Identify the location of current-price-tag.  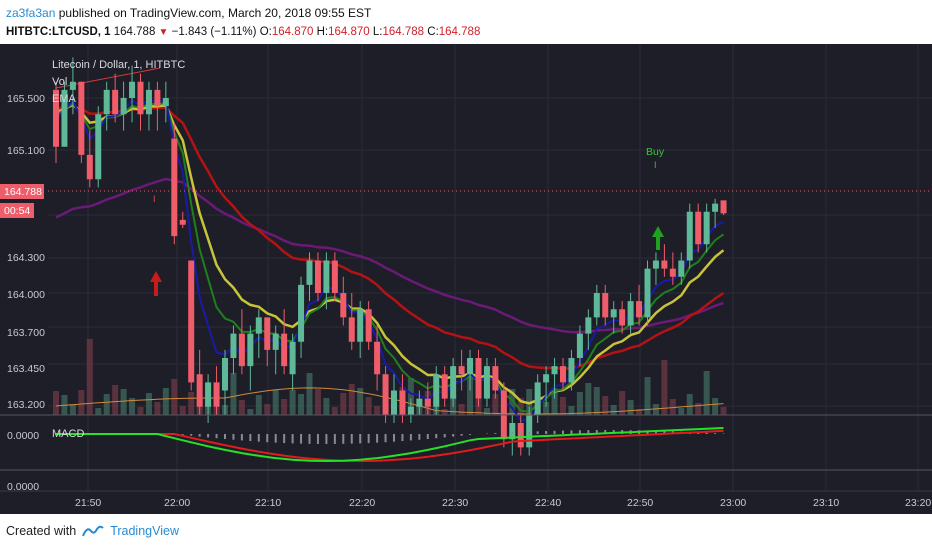
(22, 191).